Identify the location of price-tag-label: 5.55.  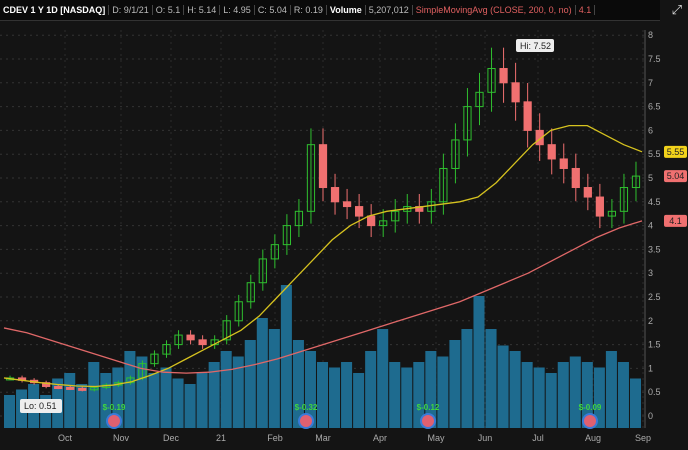
(676, 152).